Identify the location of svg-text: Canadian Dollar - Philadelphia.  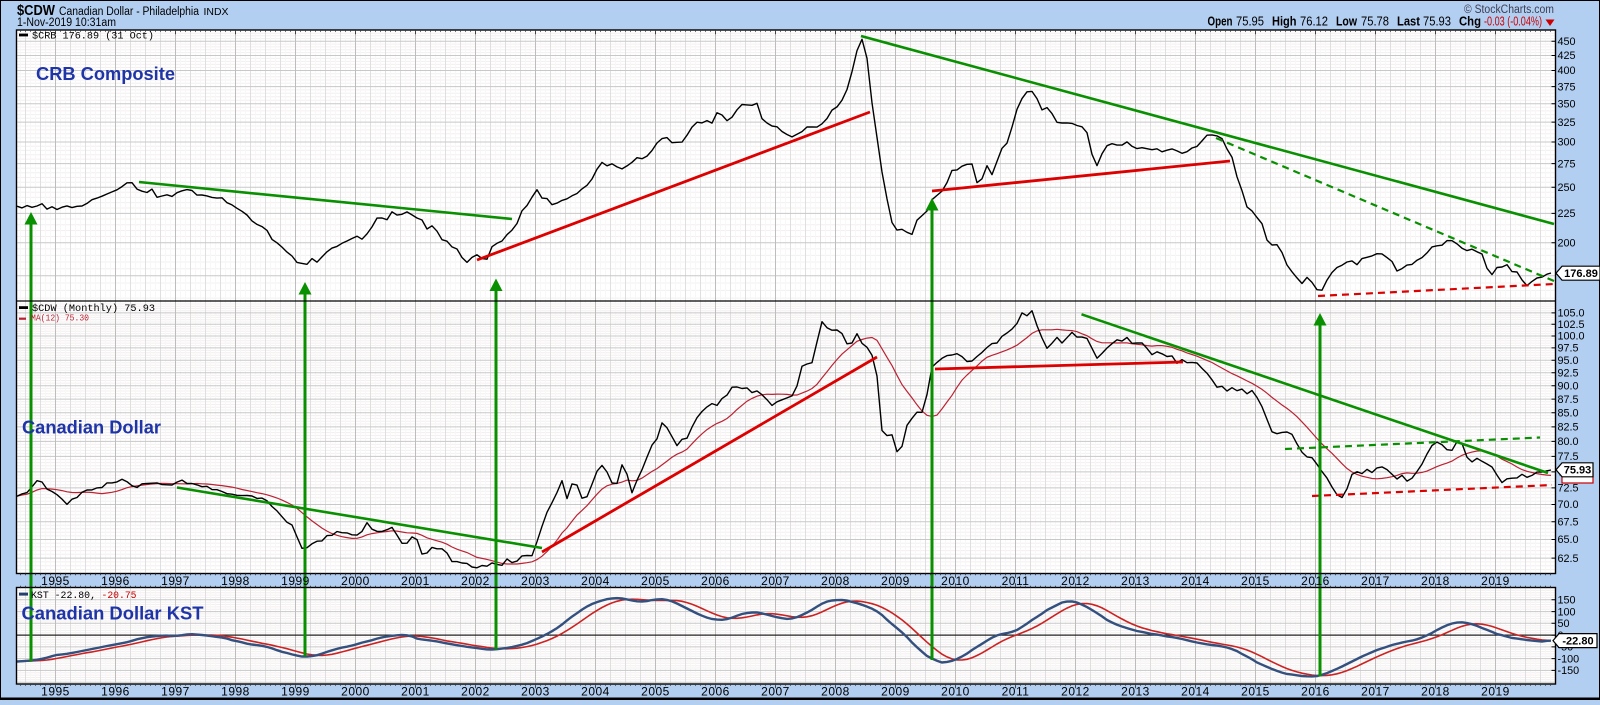
(129, 12).